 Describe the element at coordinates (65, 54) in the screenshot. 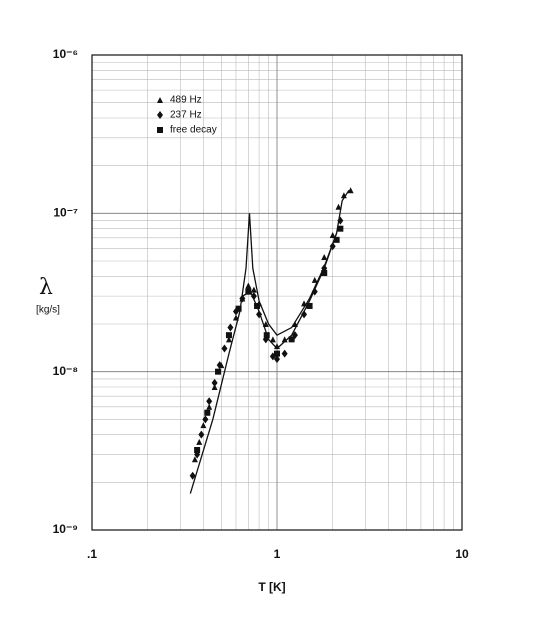

I see `y-tick-label: 10⁻⁶` at that location.